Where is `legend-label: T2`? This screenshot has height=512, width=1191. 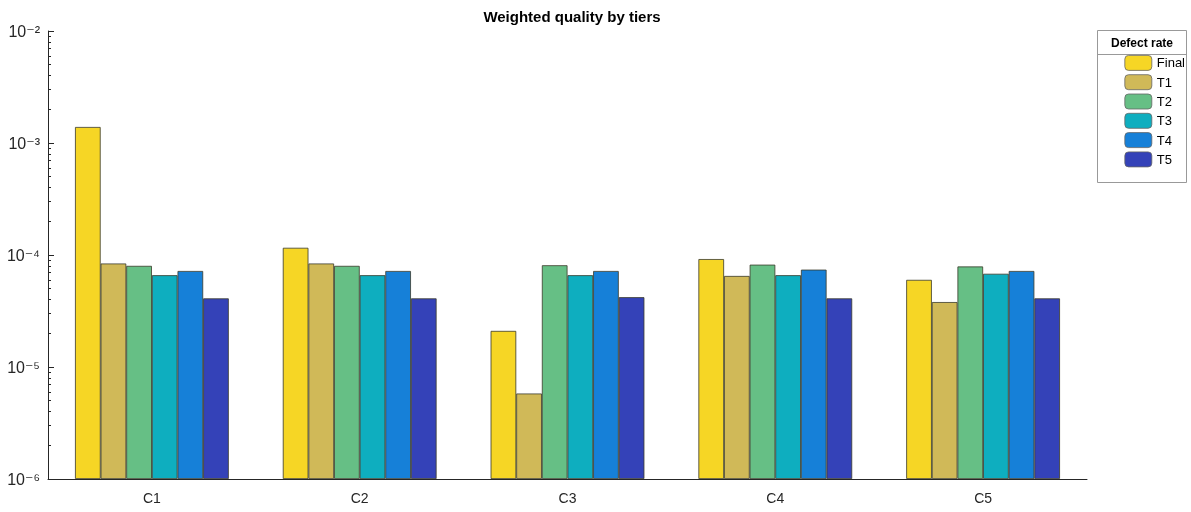 legend-label: T2 is located at coordinates (1164, 101).